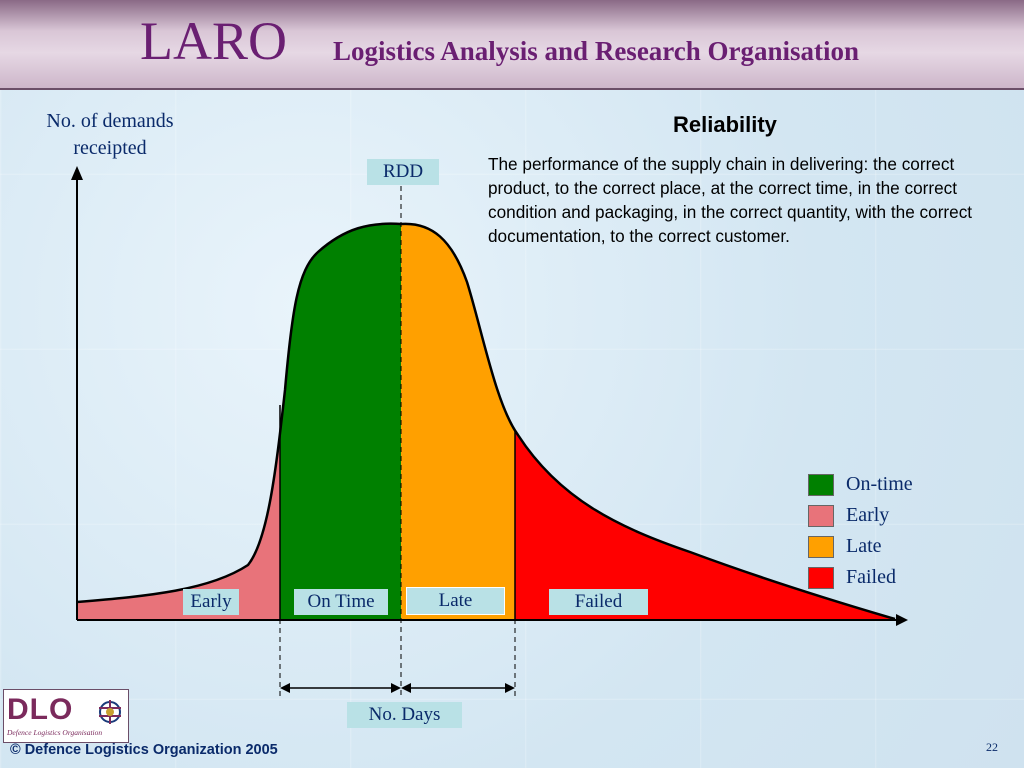  I want to click on legend-label: Late, so click(864, 546).